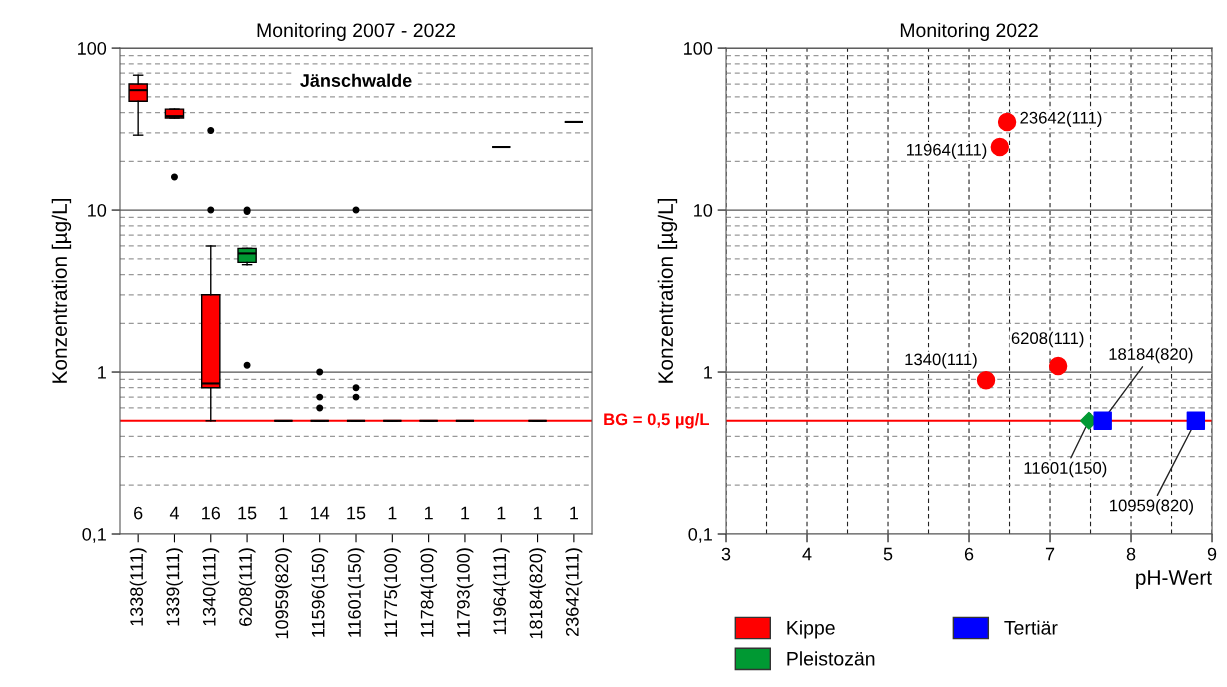 This screenshot has height=687, width=1227. I want to click on x-tick-label: 5, so click(888, 554).